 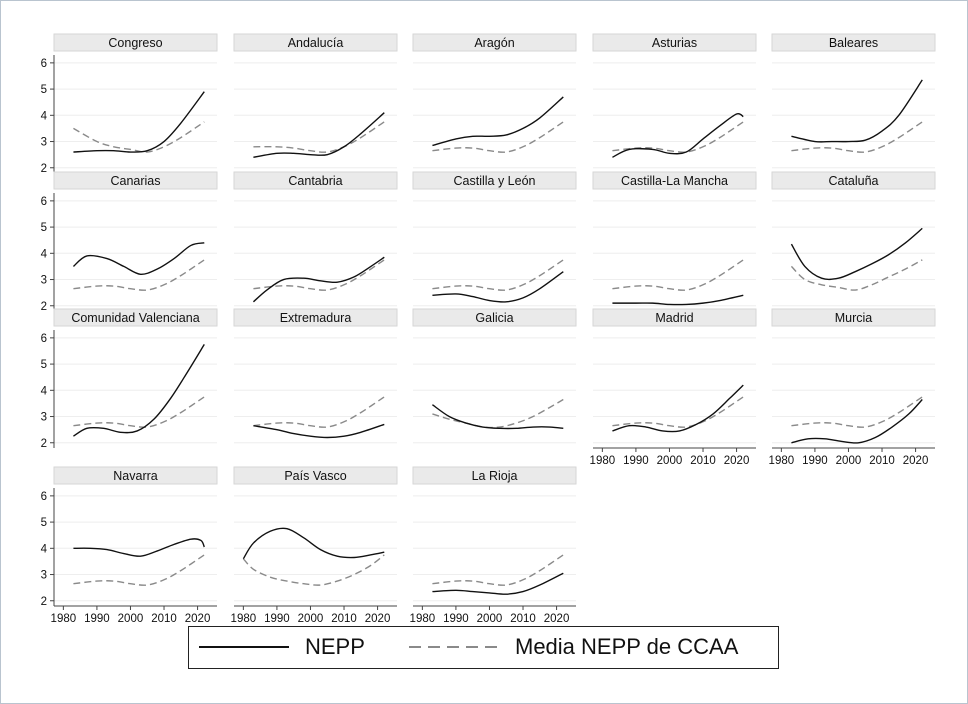 I want to click on series-nepp-castilla-y-leon, so click(x=498, y=287).